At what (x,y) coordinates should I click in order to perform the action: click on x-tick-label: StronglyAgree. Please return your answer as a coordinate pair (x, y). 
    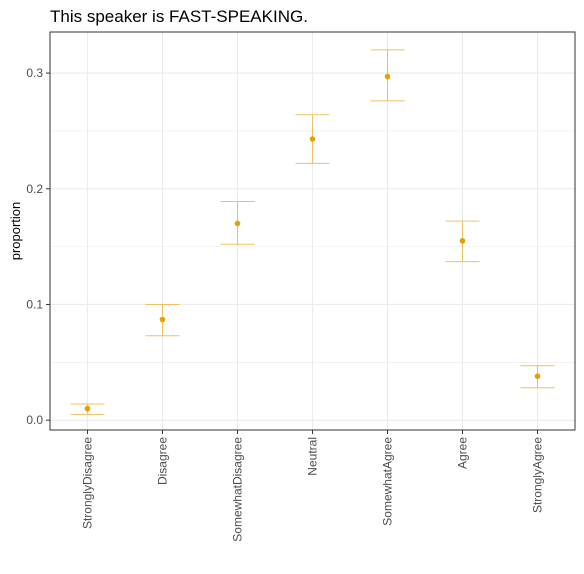
    Looking at the image, I should click on (538, 475).